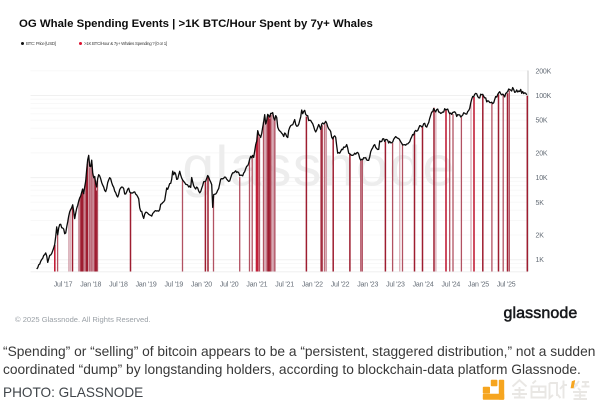 This screenshot has height=411, width=600. What do you see at coordinates (450, 285) in the screenshot?
I see `svg-text: Jul '24` at bounding box center [450, 285].